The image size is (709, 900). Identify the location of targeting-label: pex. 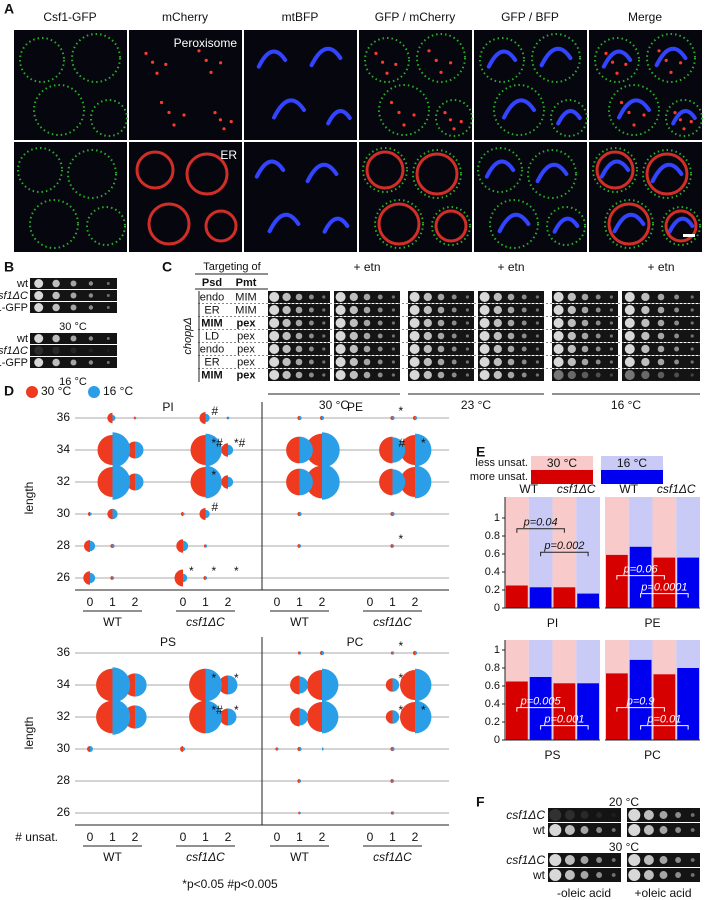
(247, 323).